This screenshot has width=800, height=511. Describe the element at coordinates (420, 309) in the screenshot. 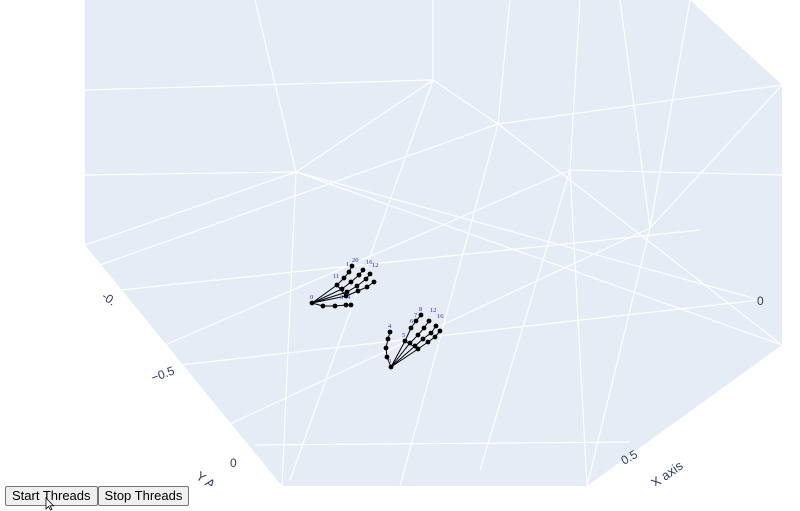

I see `landmark-label: 8` at that location.